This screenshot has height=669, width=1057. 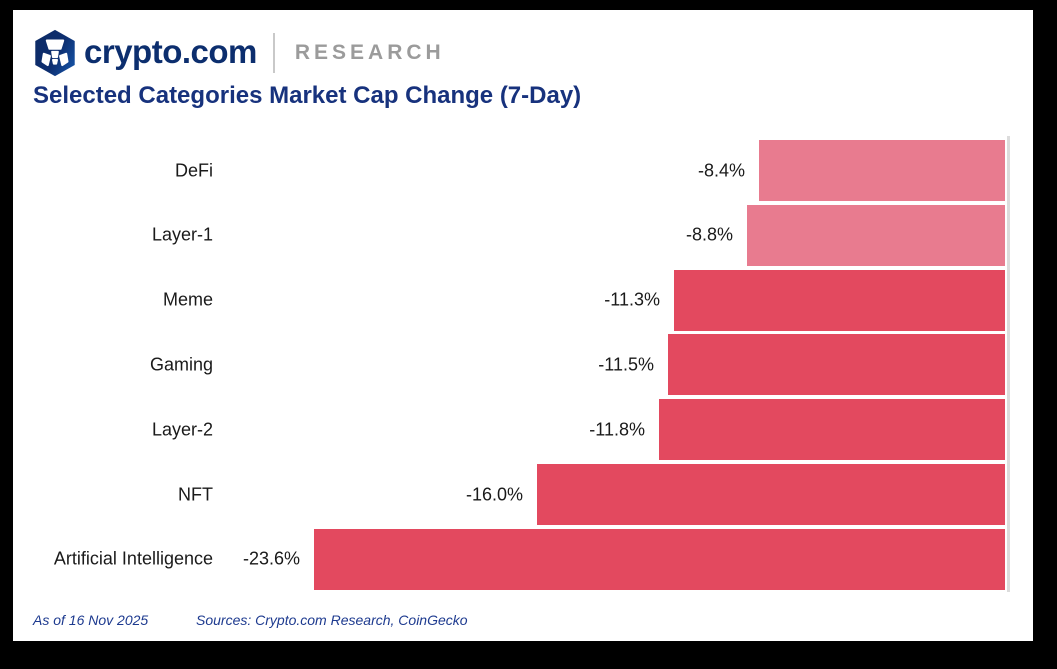 What do you see at coordinates (271, 558) in the screenshot?
I see `value-label: -23.6%` at bounding box center [271, 558].